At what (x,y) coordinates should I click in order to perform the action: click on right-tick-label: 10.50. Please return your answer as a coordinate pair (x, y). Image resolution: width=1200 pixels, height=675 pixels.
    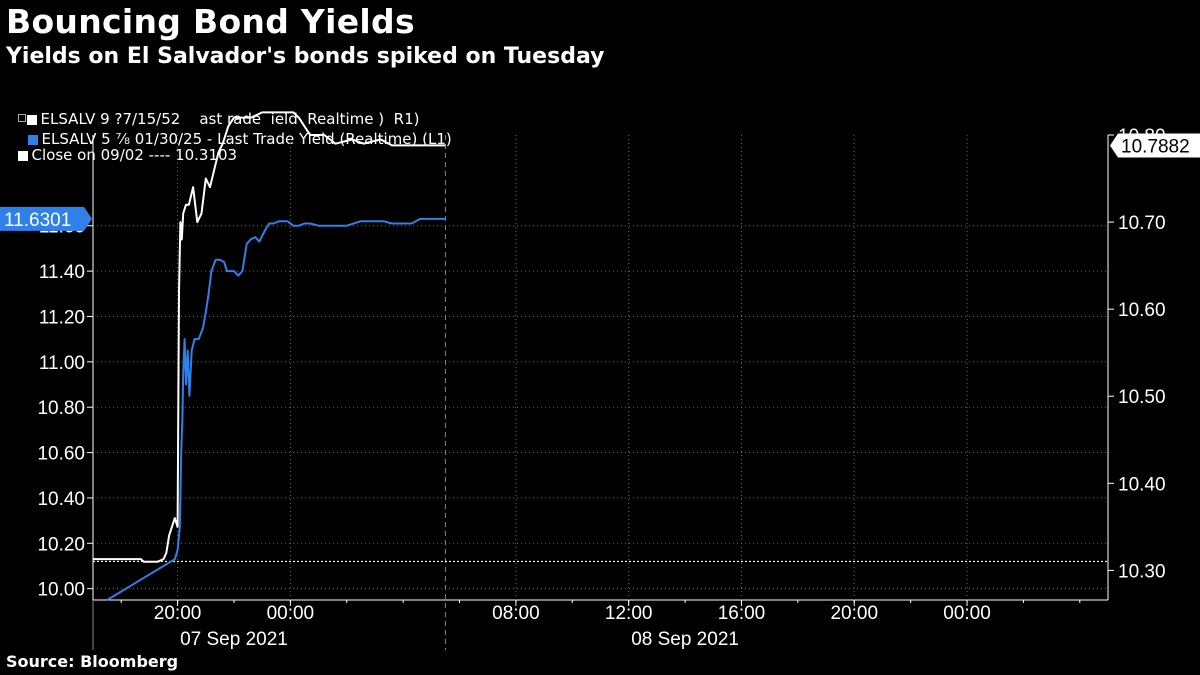
    Looking at the image, I should click on (1142, 397).